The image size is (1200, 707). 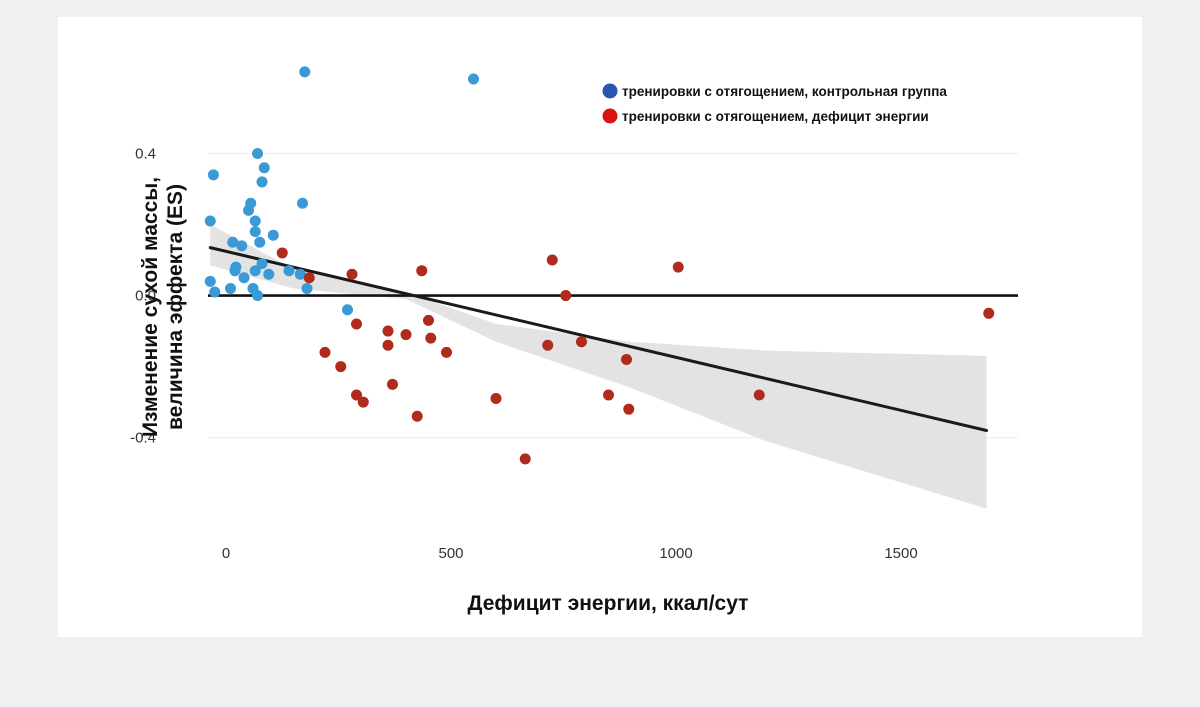 What do you see at coordinates (175, 307) in the screenshot?
I see `y-axis-title-line-2: величина эффекта (ES)` at bounding box center [175, 307].